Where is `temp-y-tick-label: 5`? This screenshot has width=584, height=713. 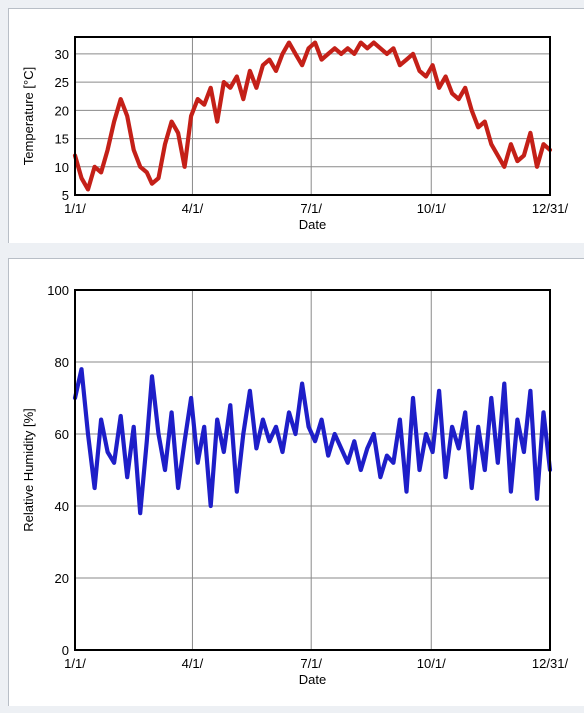
temp-y-tick-label: 5 is located at coordinates (65, 195).